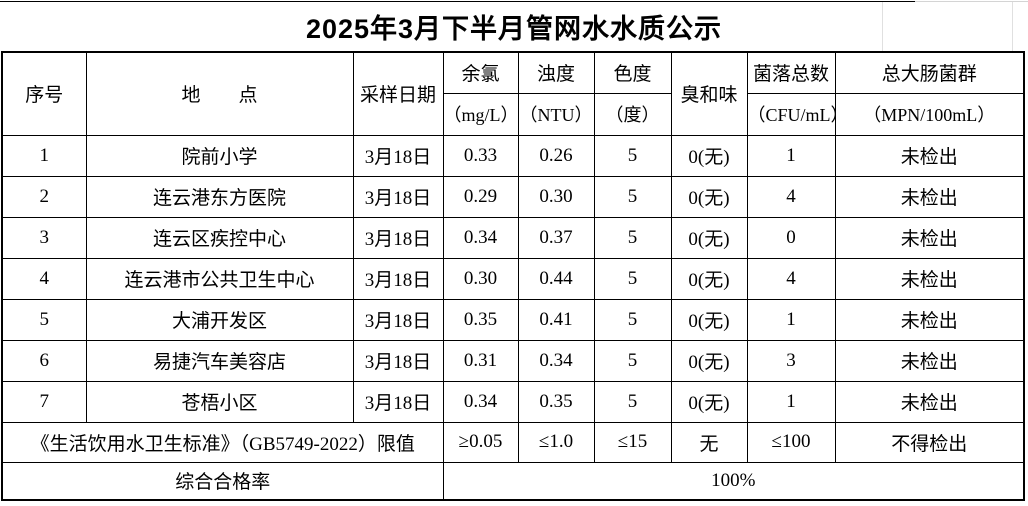 This screenshot has height=506, width=1028. I want to click on table-row: 4 连云港市公共卫生中心 3月18日 0.30 0.44 5 0(无) 4 未检出, so click(513, 278).